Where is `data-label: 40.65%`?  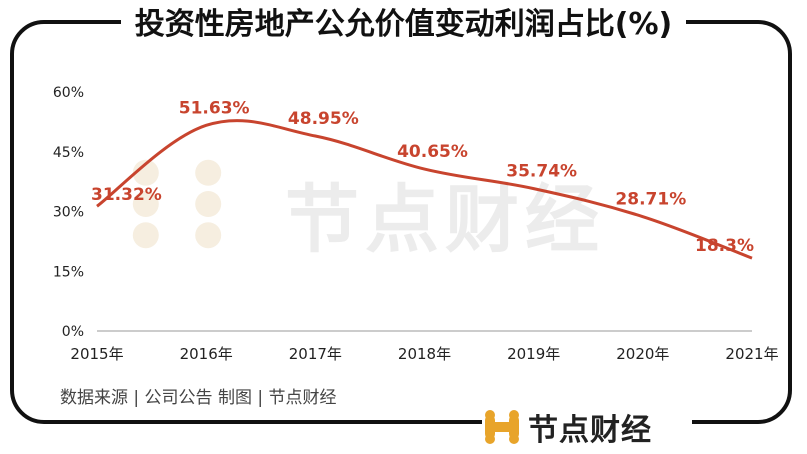
data-label: 40.65% is located at coordinates (432, 152).